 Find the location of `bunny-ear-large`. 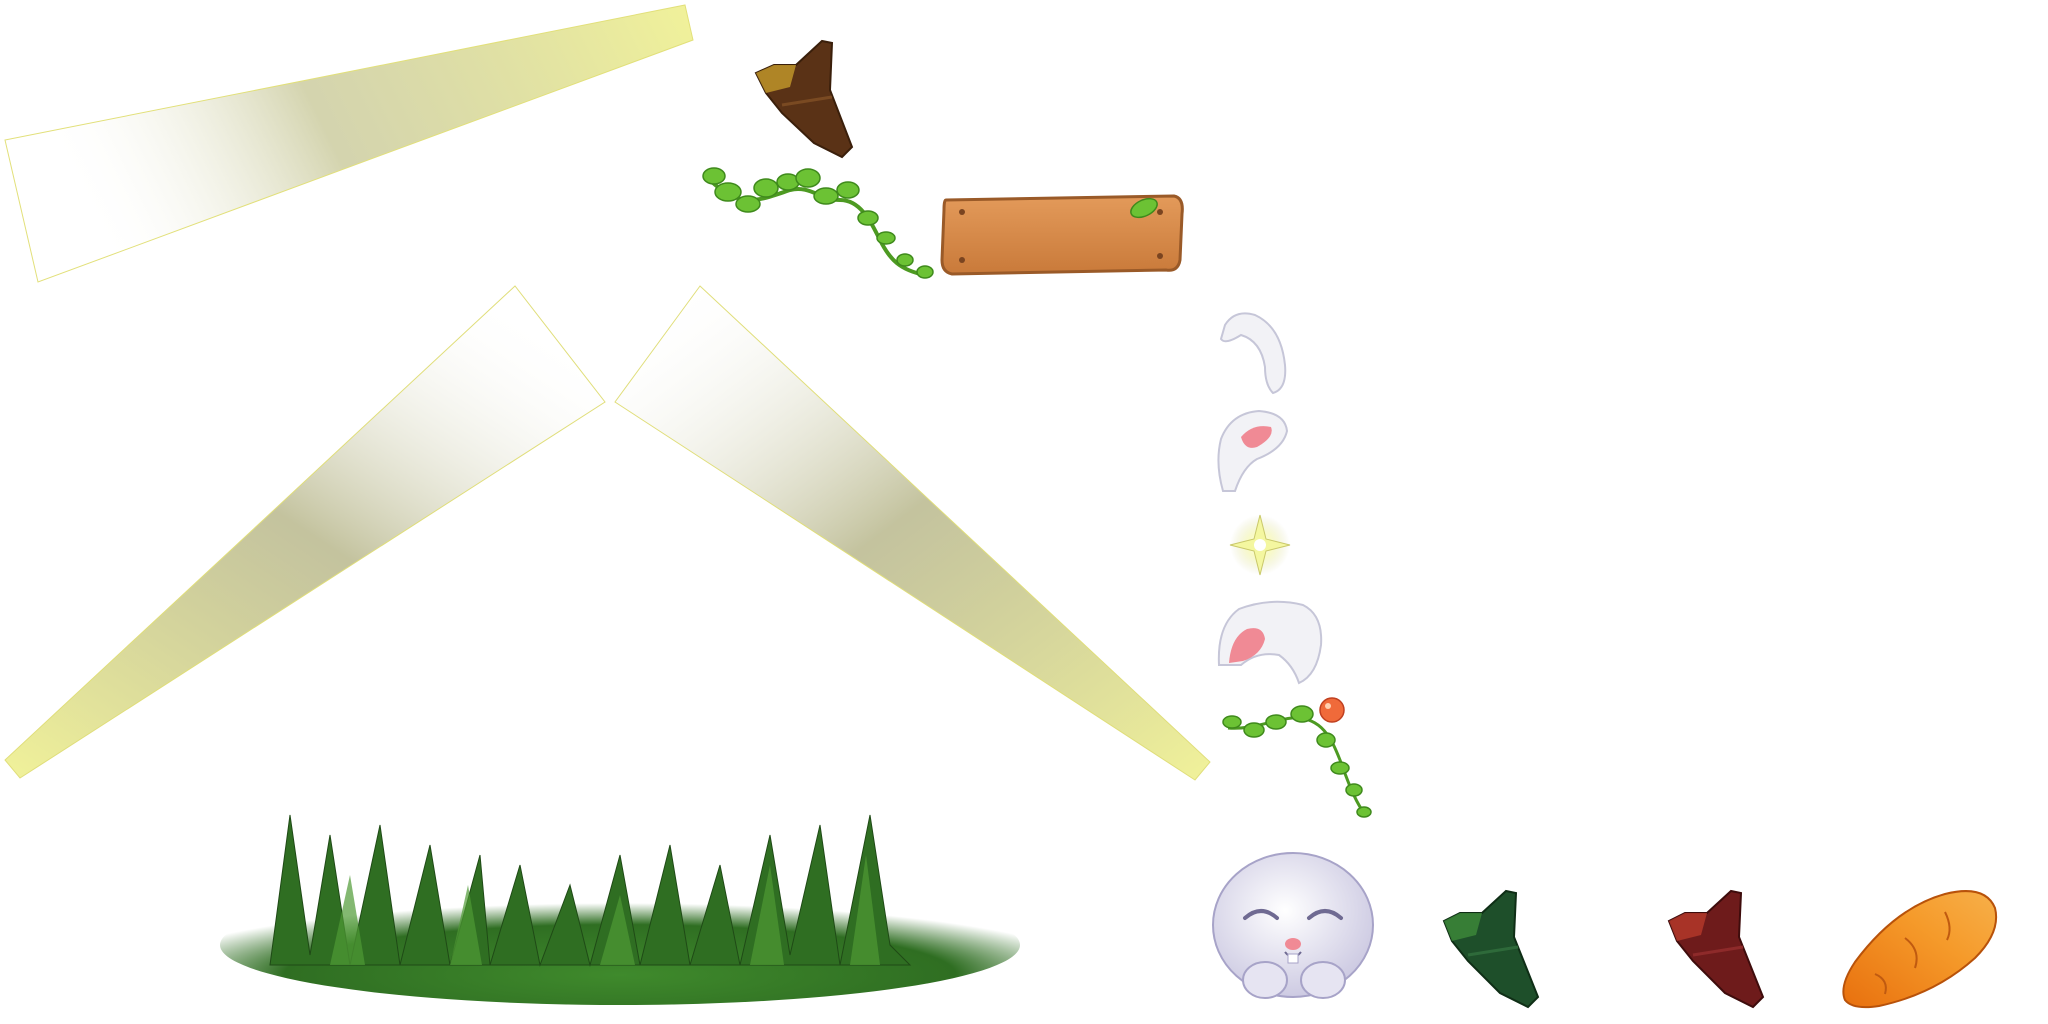

bunny-ear-large is located at coordinates (1270, 642).